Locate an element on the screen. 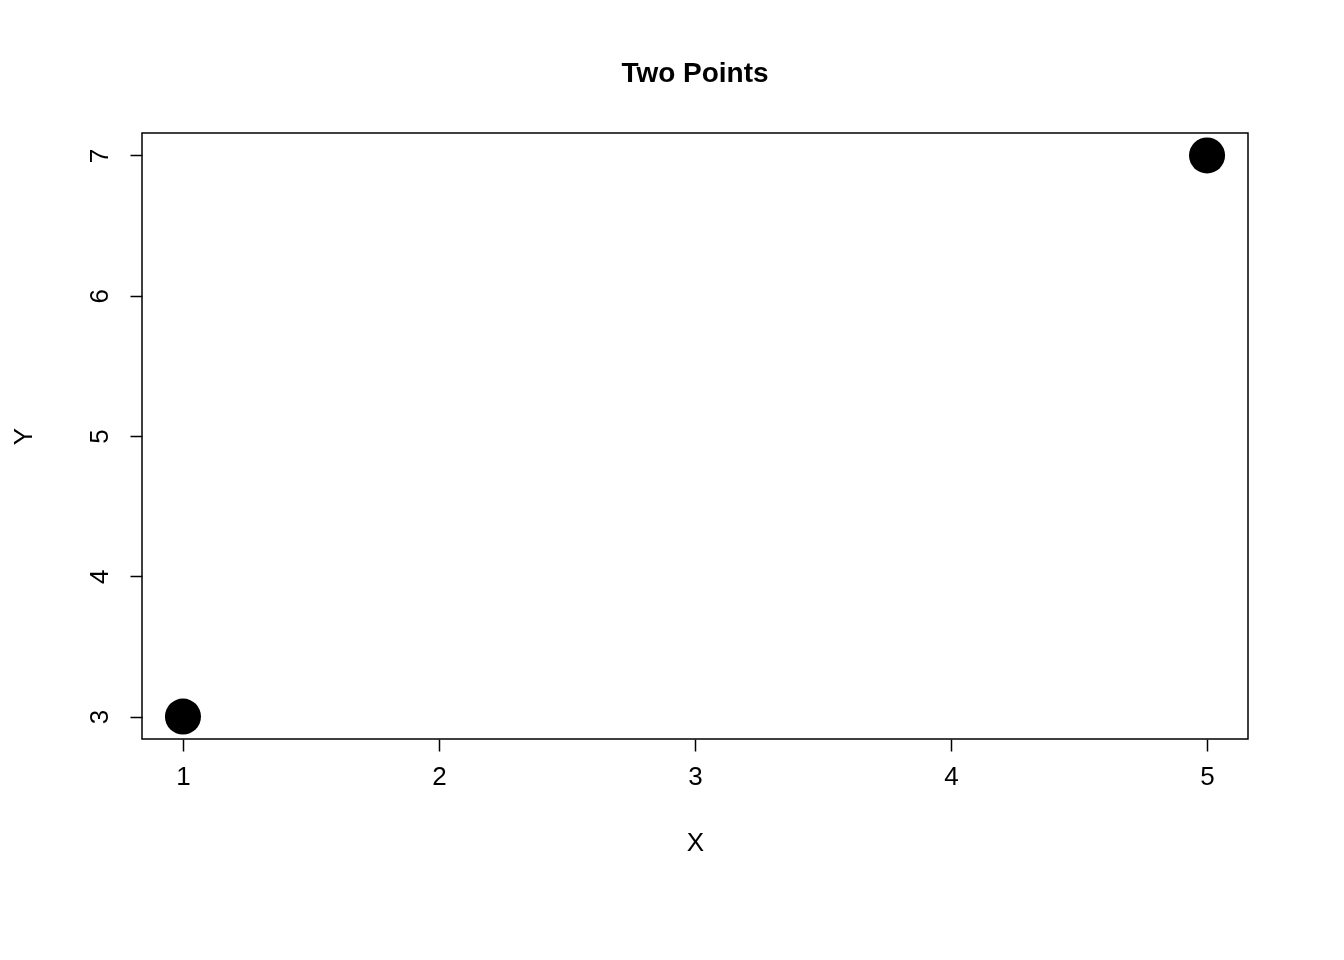 The height and width of the screenshot is (960, 1344). x-tick-label: 3 is located at coordinates (695, 775).